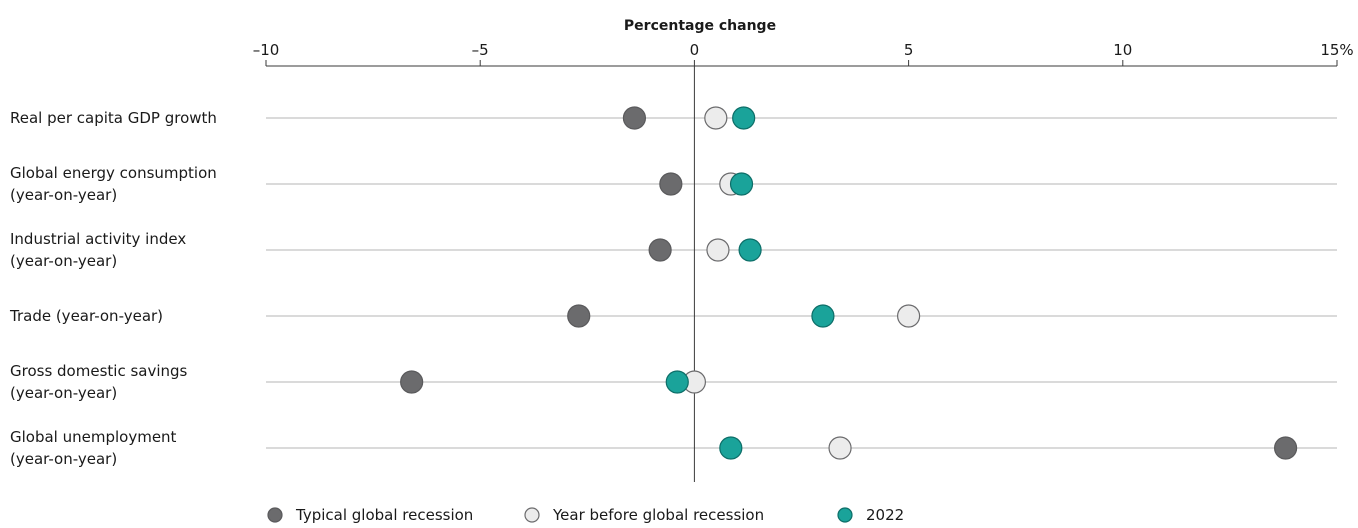  I want to click on legend-label: 2022, so click(885, 515).